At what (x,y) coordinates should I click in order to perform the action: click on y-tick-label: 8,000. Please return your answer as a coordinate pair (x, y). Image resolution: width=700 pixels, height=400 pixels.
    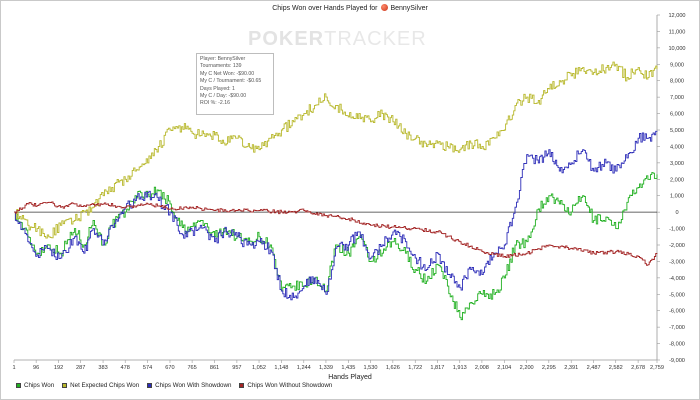
    Looking at the image, I should click on (677, 82).